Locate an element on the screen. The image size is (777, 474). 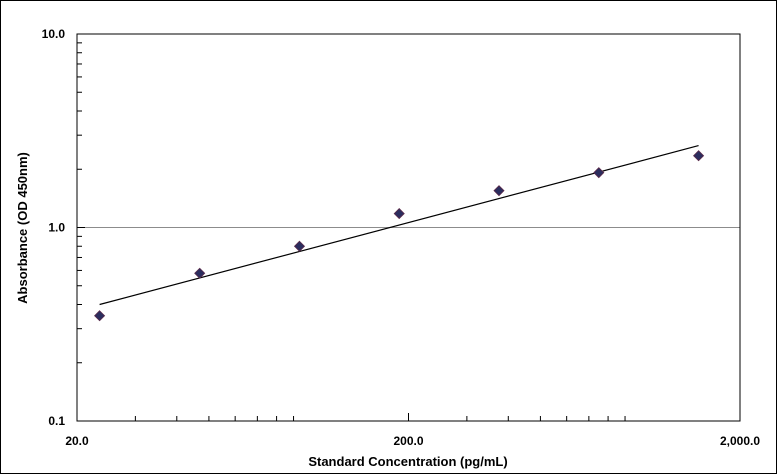
x-tick-label: 200.0 is located at coordinates (408, 441).